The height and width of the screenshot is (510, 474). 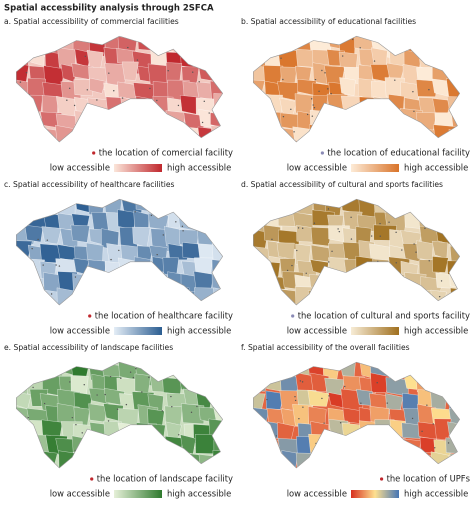 What do you see at coordinates (80, 168) in the screenshot?
I see `legend-low-label: low accessible` at bounding box center [80, 168].